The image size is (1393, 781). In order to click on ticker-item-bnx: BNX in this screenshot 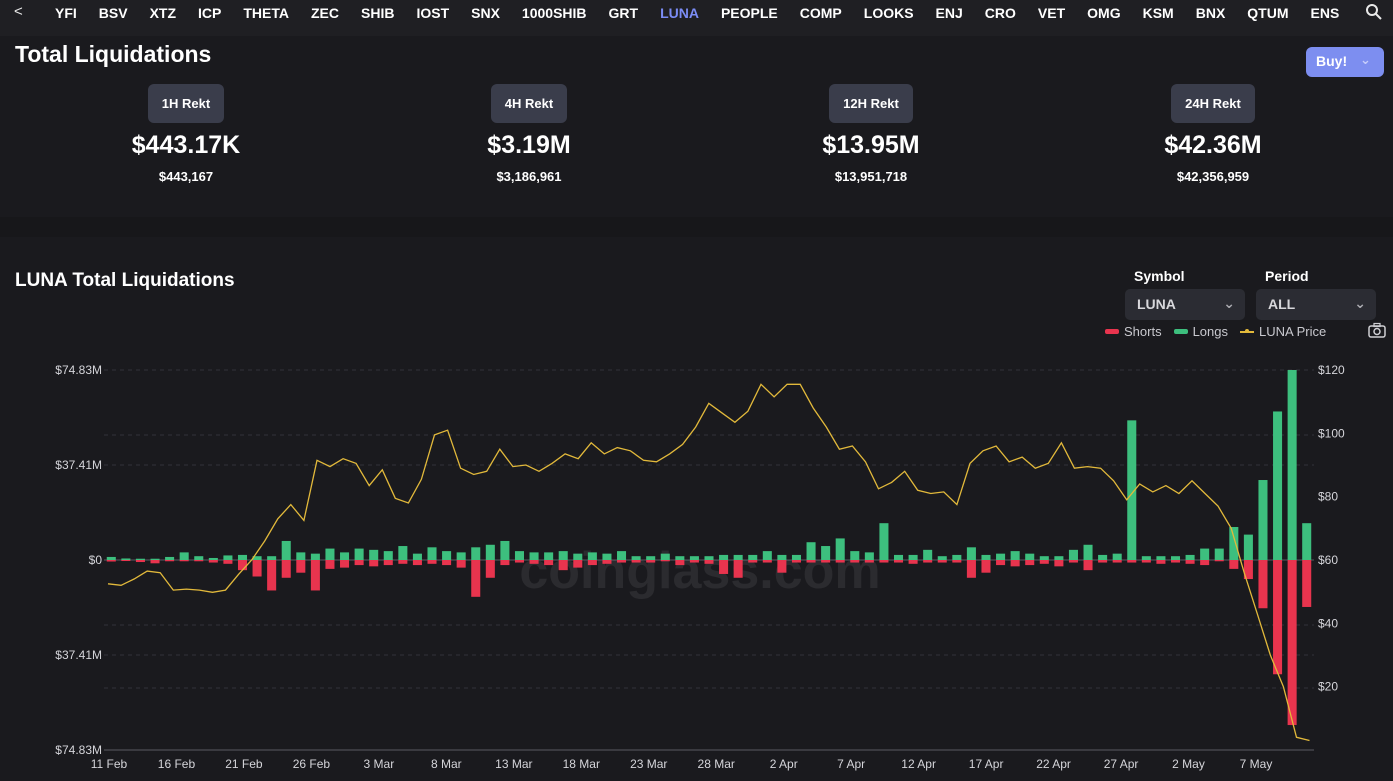, I will do `click(1210, 13)`.